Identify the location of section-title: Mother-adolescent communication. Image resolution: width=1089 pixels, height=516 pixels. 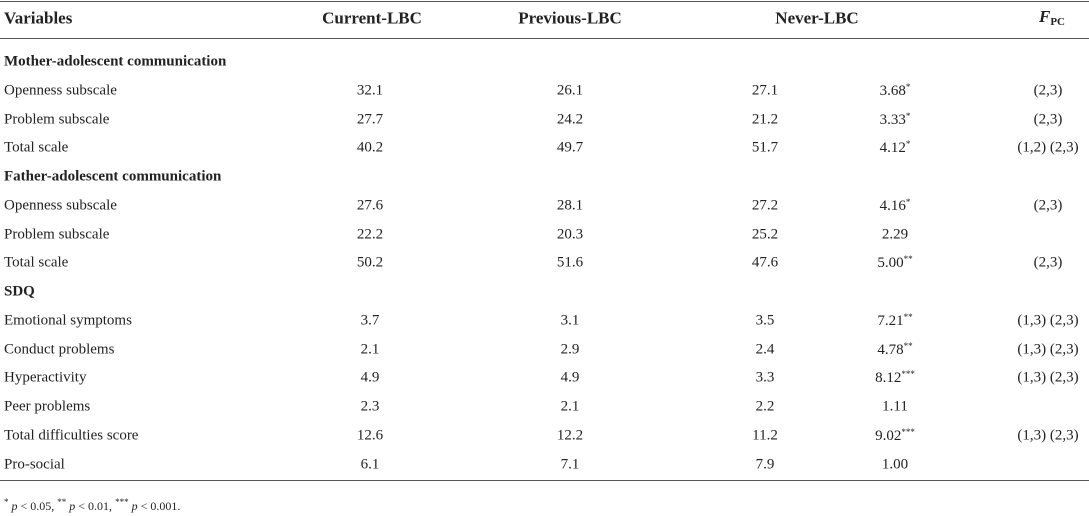
(115, 61).